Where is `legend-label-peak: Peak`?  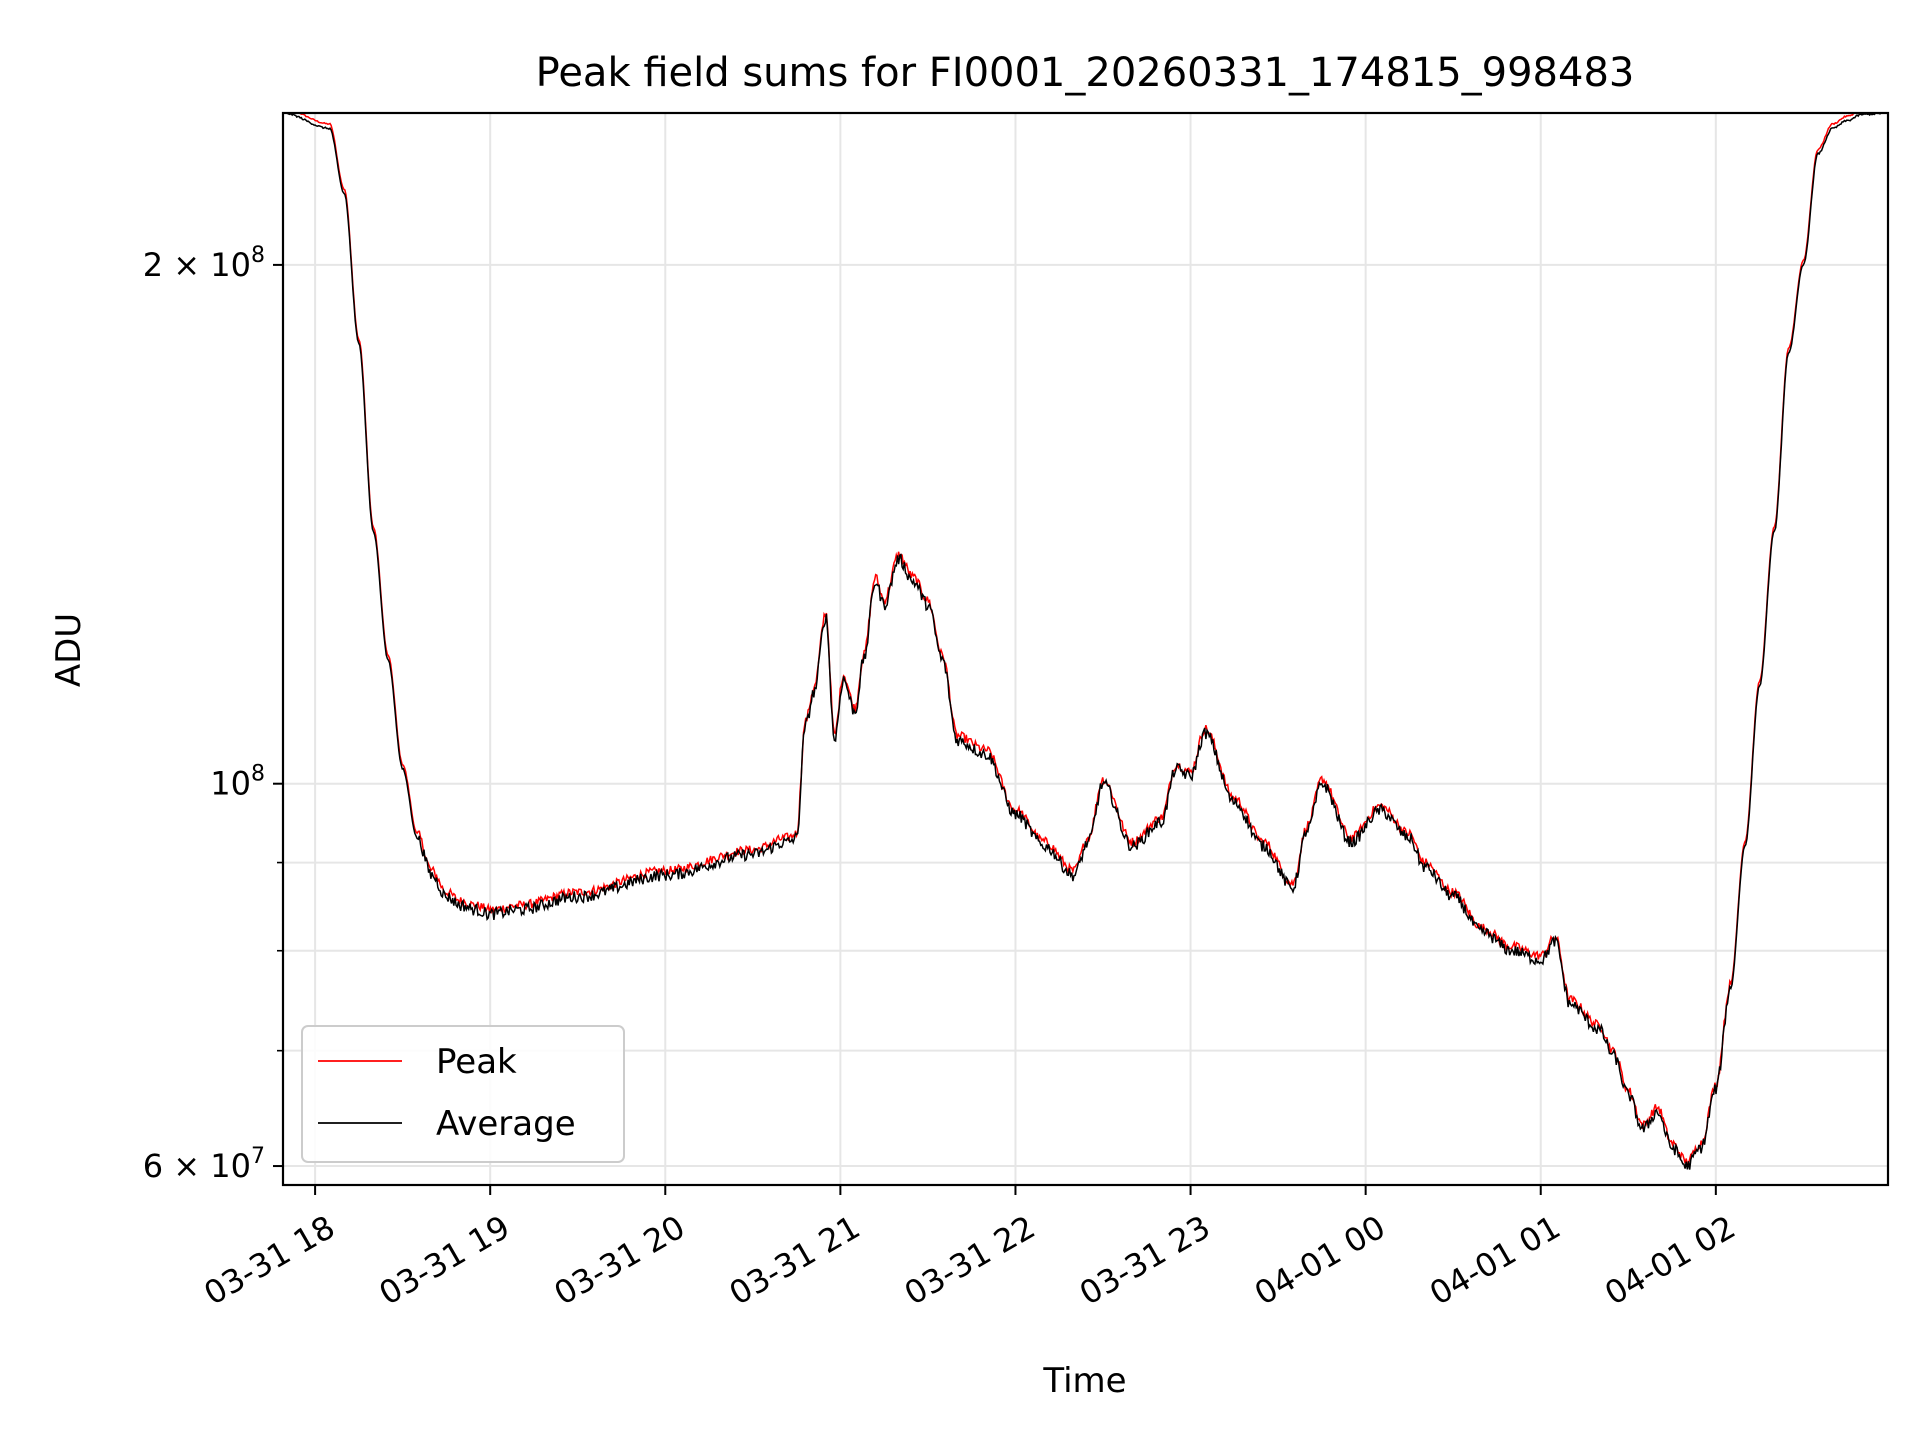 legend-label-peak: Peak is located at coordinates (476, 1062).